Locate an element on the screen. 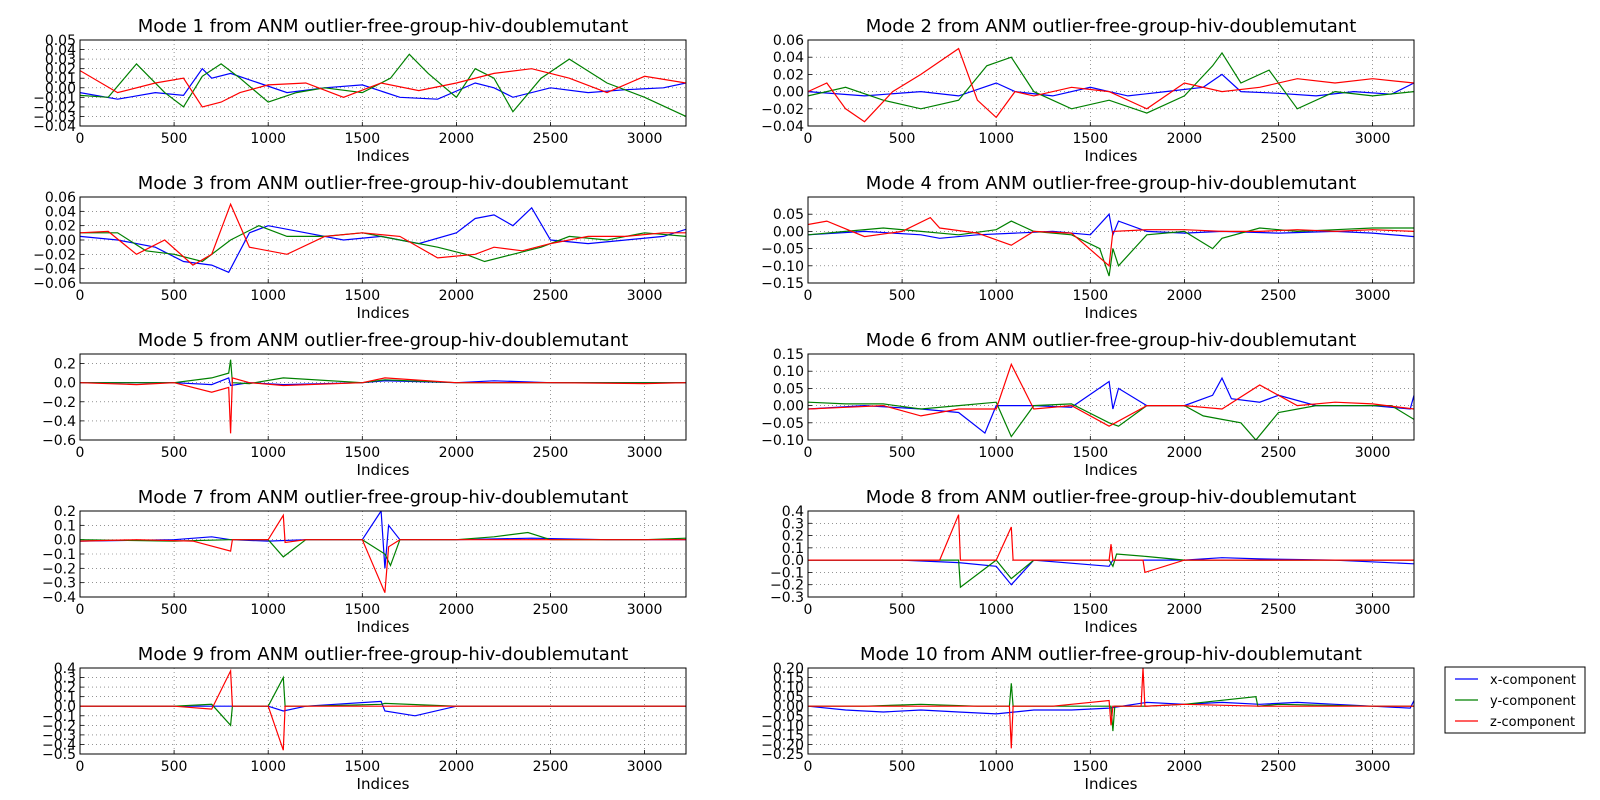  y-tick-label: −0.05 is located at coordinates (782, 717).